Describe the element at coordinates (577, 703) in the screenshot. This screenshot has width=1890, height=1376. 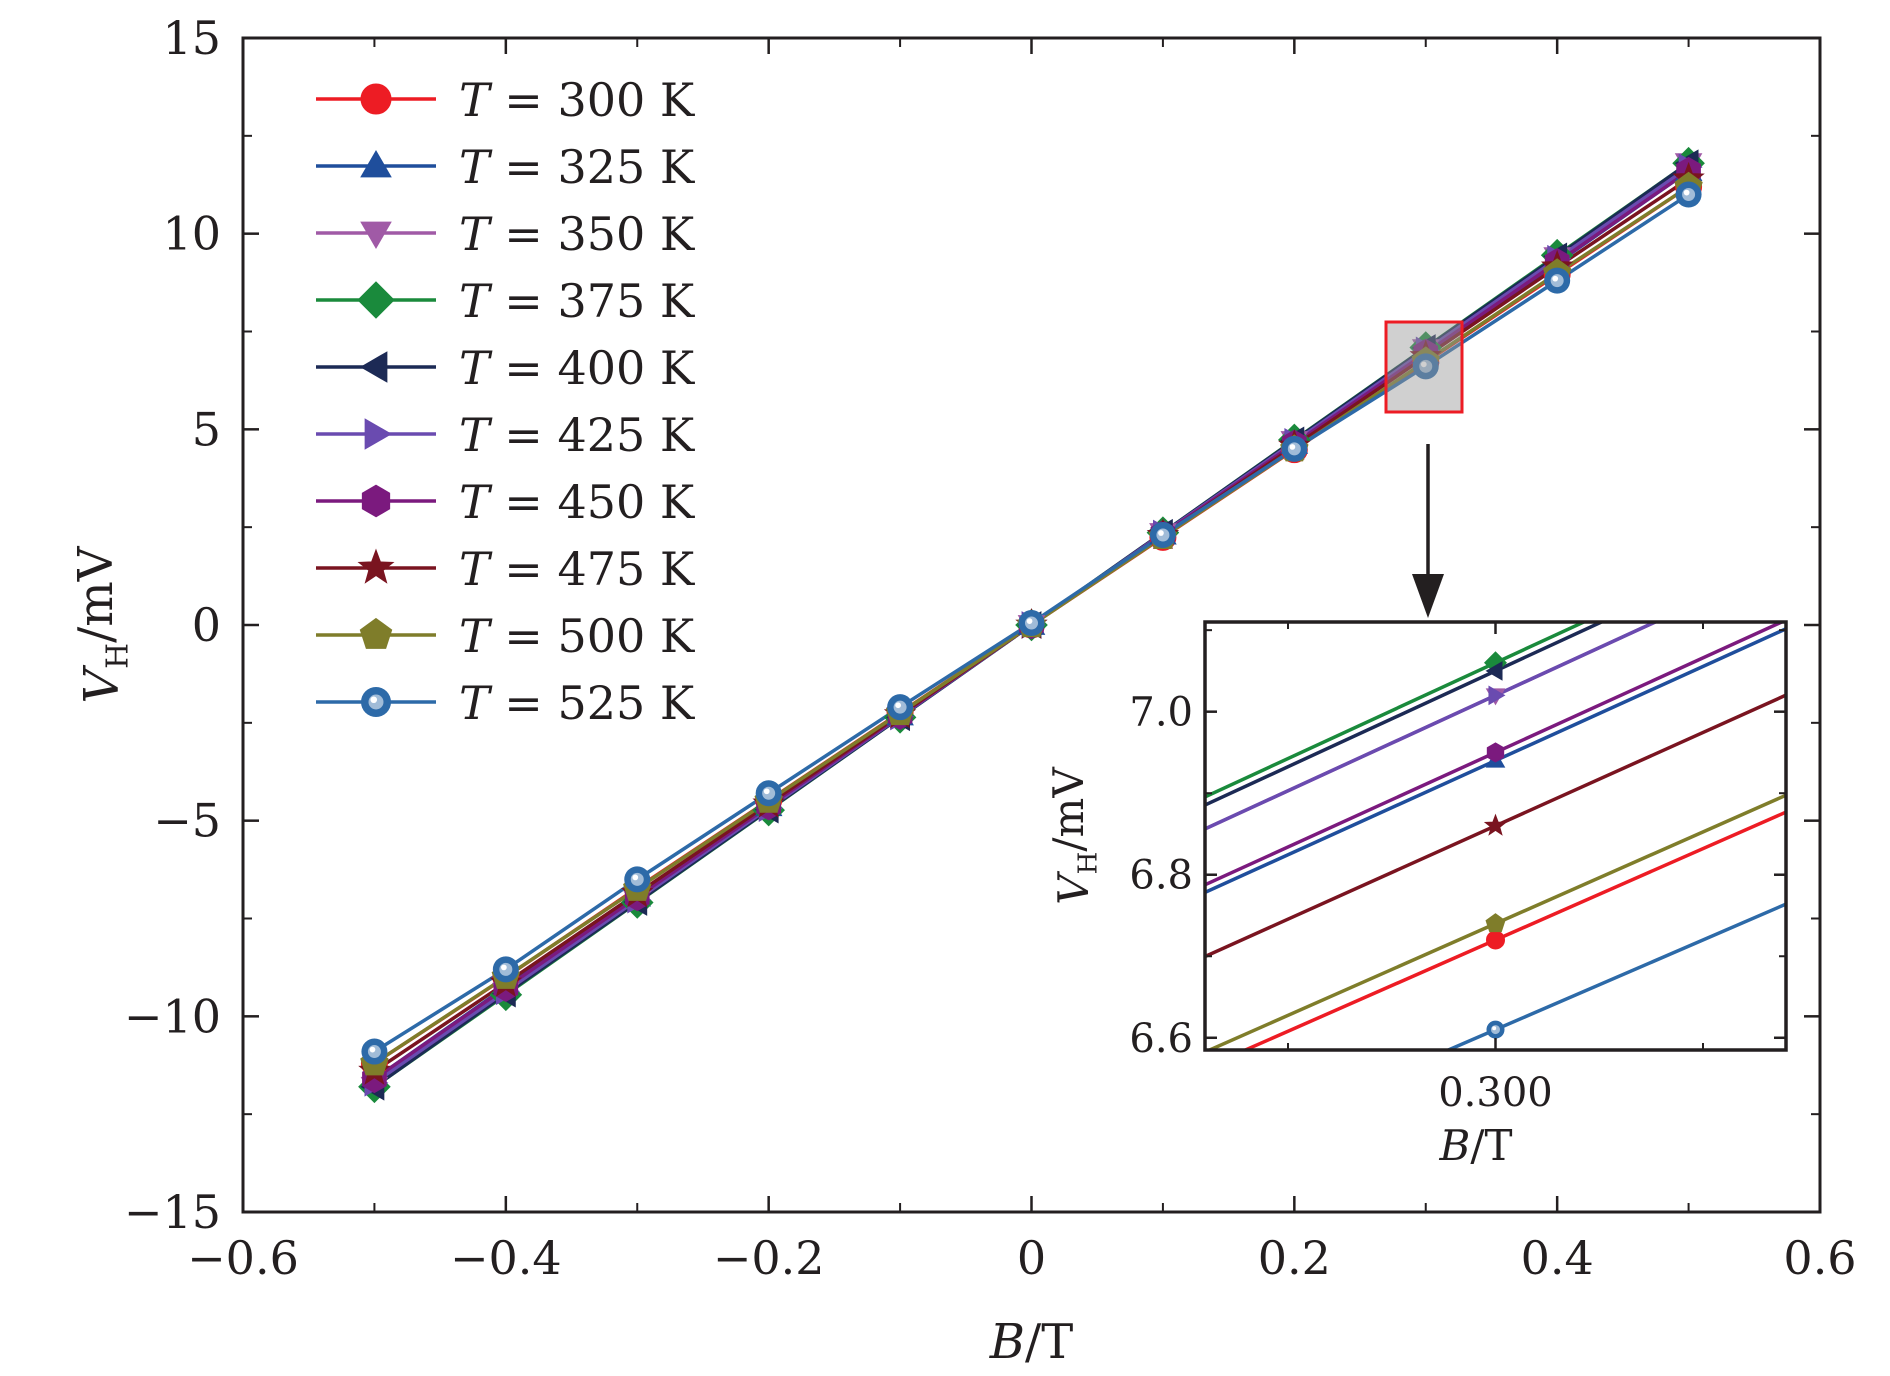
I see `legend-label: T = 525 K` at that location.